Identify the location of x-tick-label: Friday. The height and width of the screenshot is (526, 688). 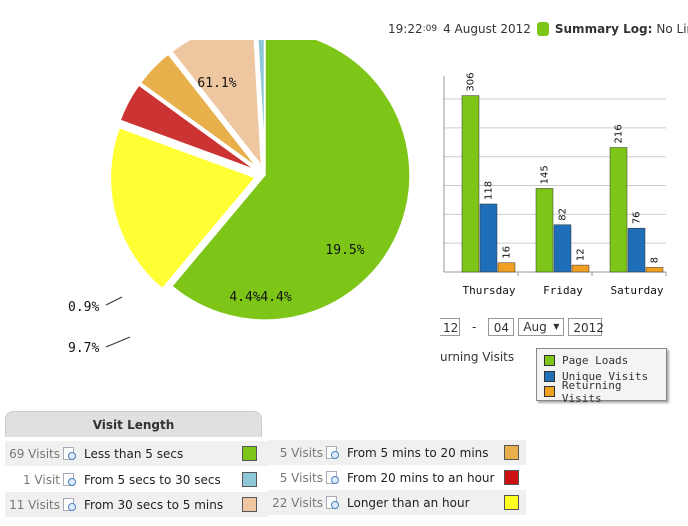
(563, 290).